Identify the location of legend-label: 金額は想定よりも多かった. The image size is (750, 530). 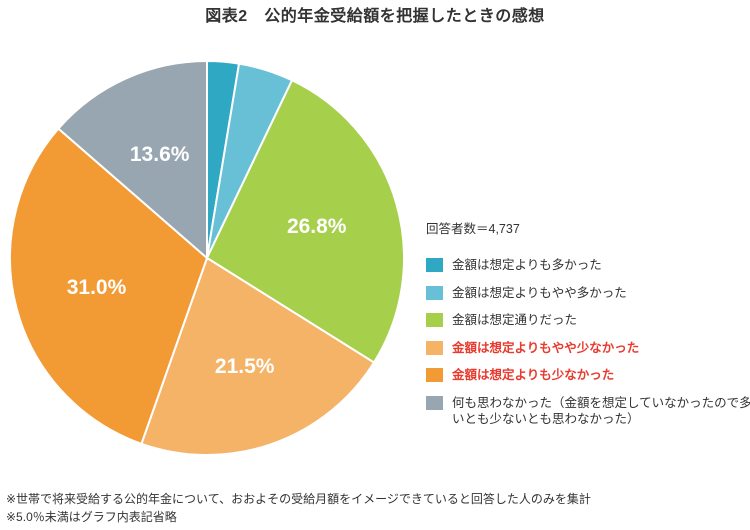
(527, 265).